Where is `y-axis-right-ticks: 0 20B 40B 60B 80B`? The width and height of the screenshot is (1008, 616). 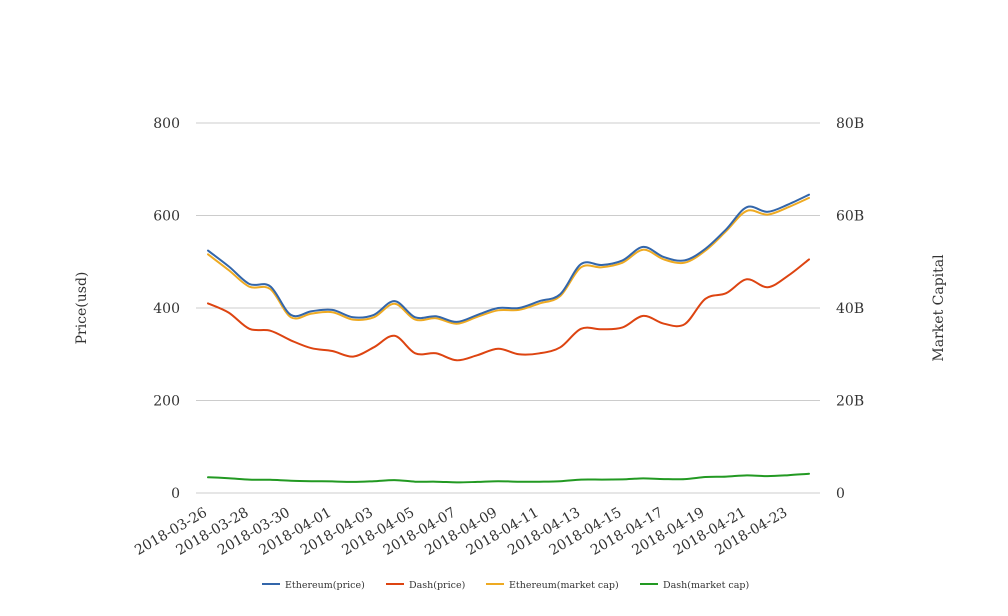 y-axis-right-ticks: 0 20B 40B 60B 80B is located at coordinates (850, 309).